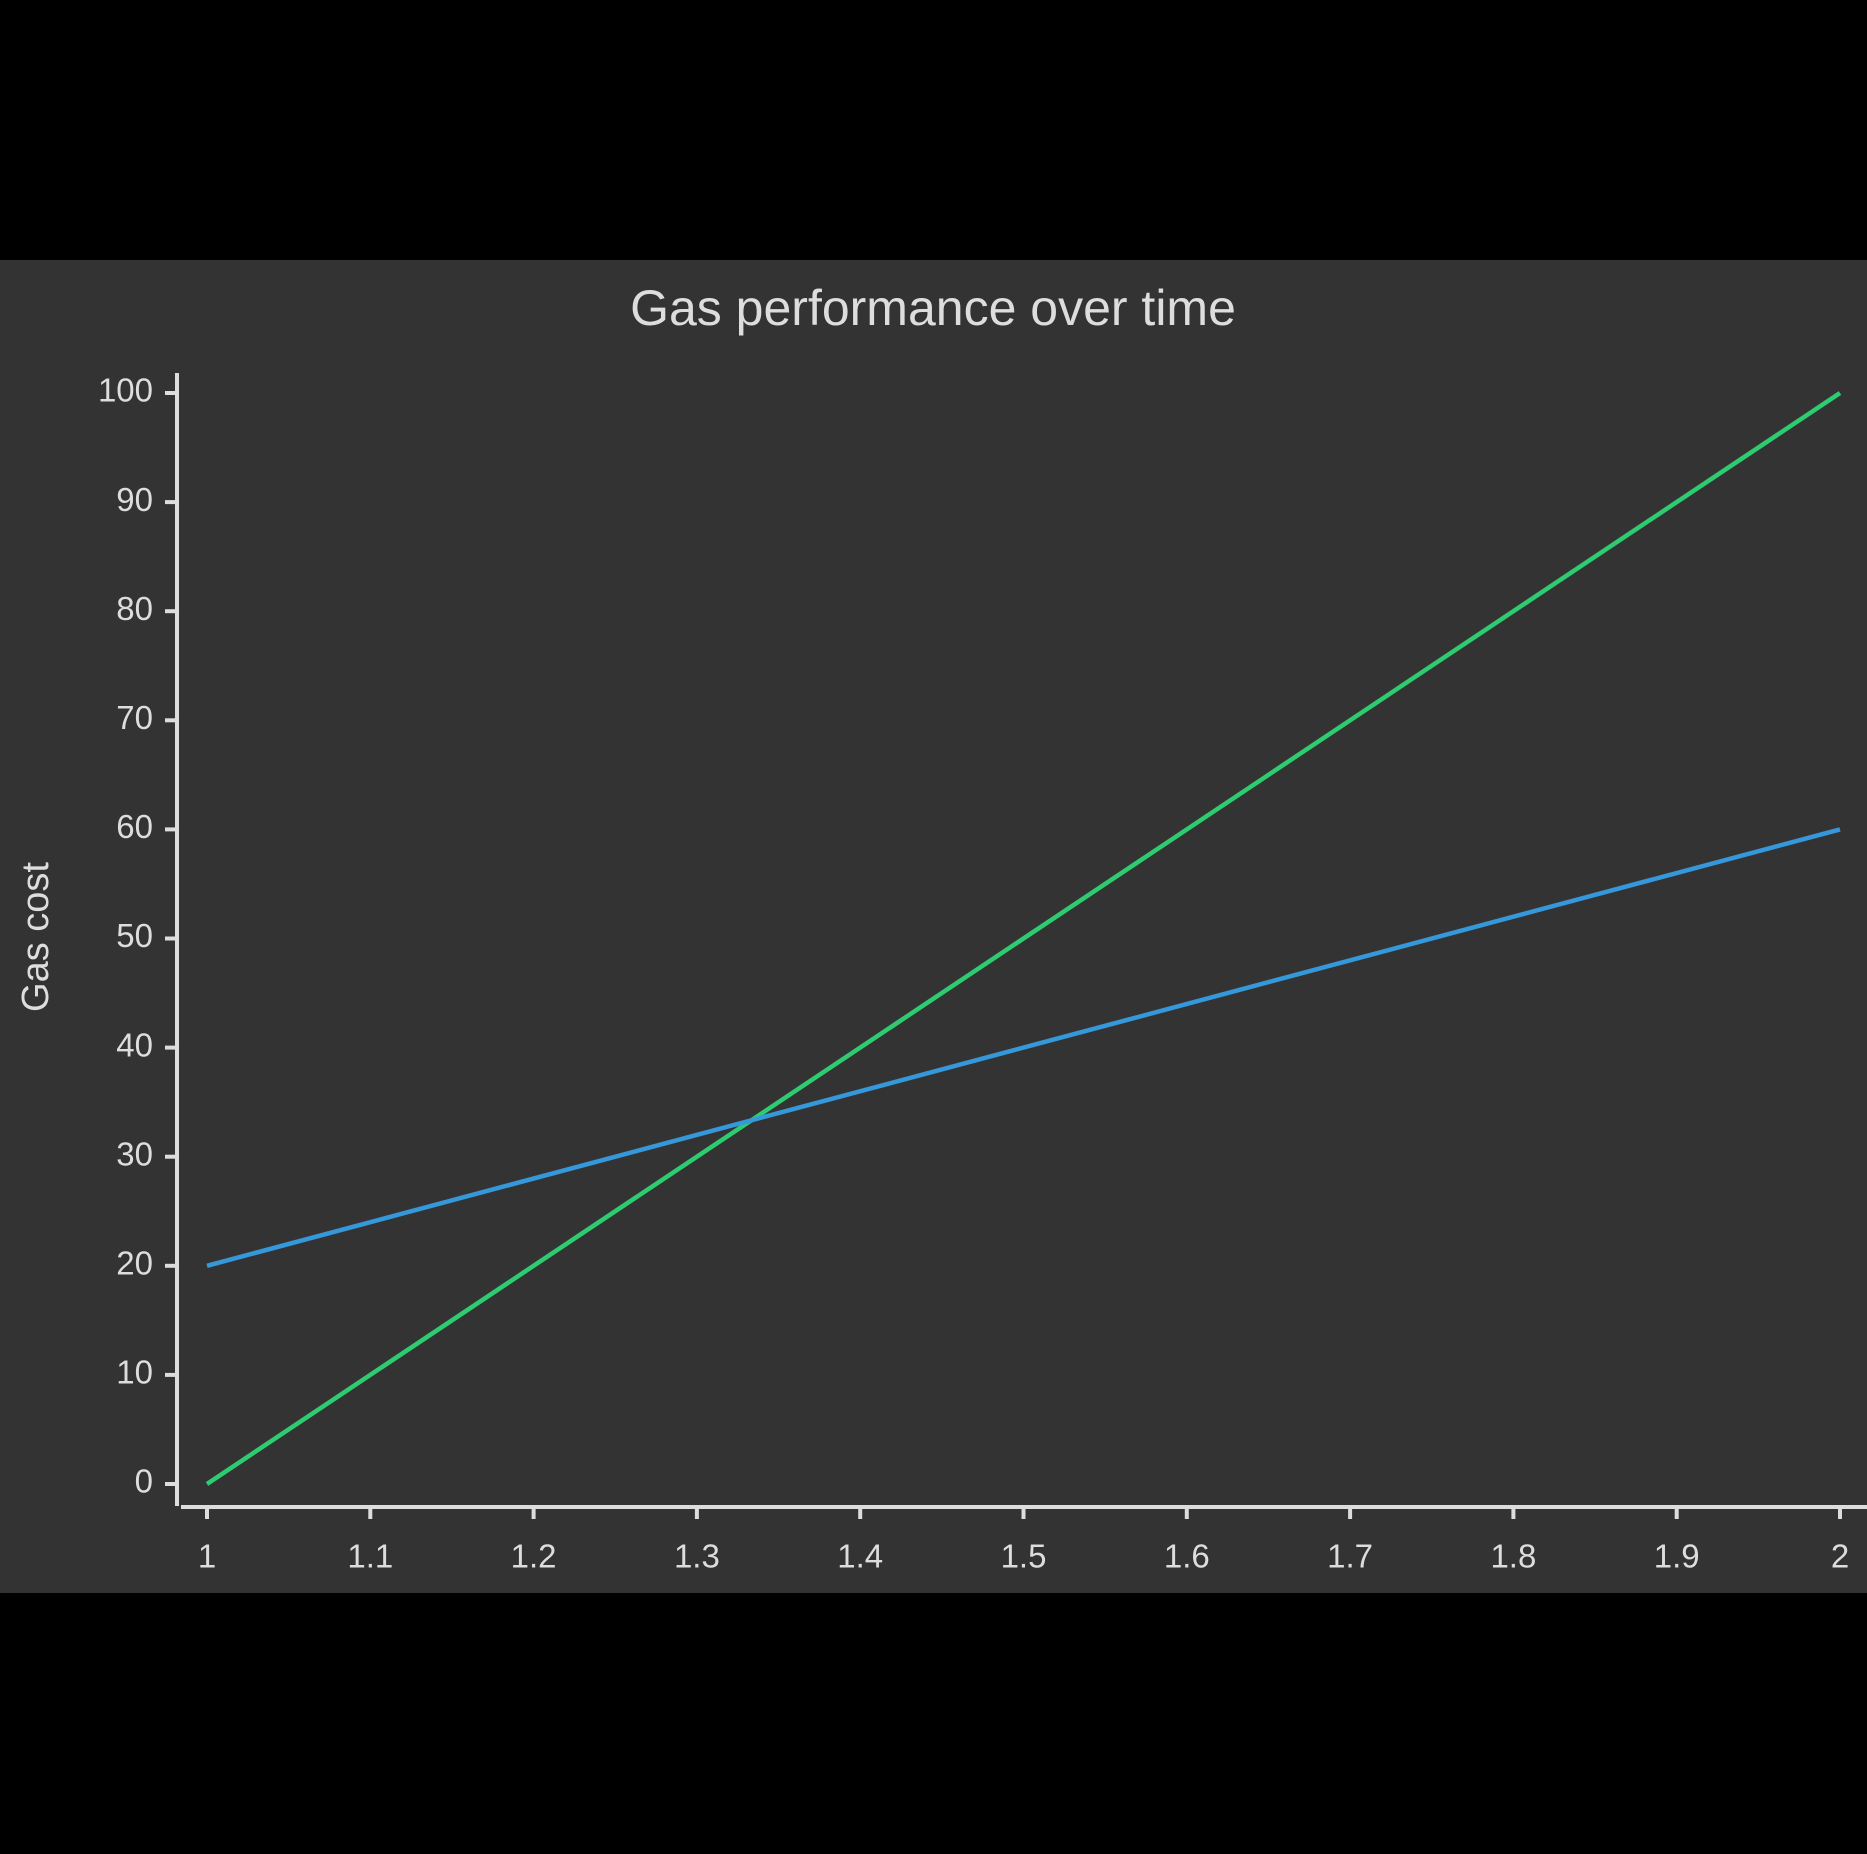  Describe the element at coordinates (1677, 1556) in the screenshot. I see `x-tick-label: 1.9` at that location.